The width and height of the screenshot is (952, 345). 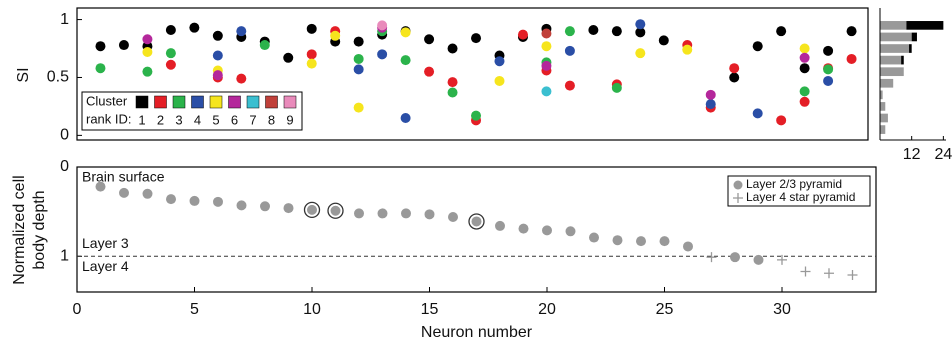 What do you see at coordinates (141, 119) in the screenshot?
I see `legend-label: 1` at bounding box center [141, 119].